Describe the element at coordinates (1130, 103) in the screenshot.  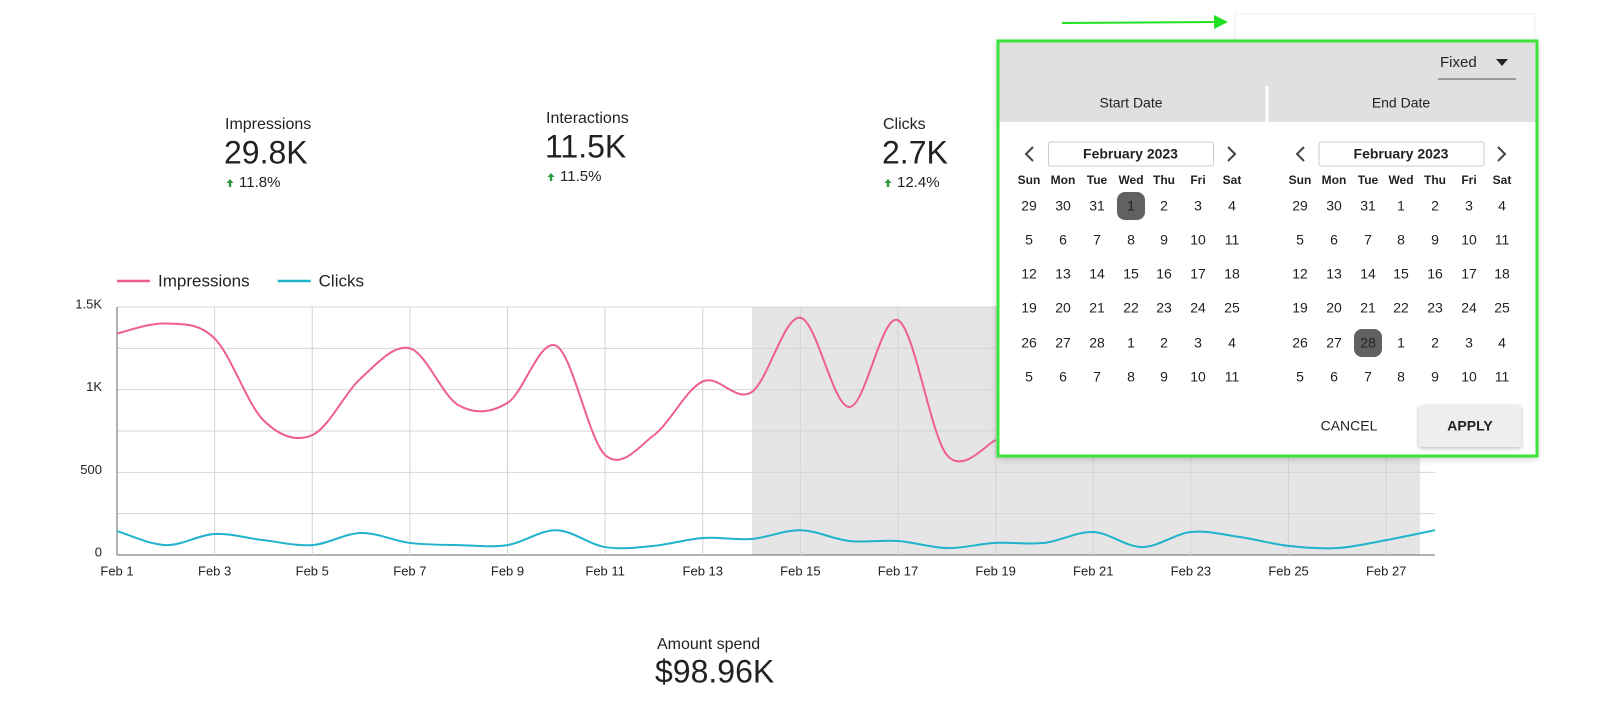
I see `tab: Start Date` at that location.